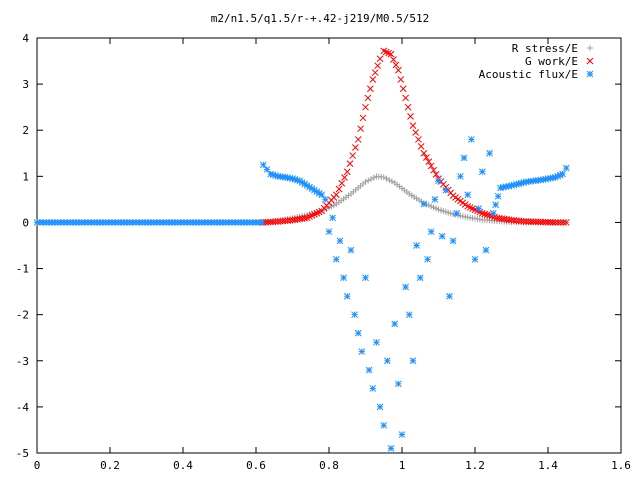 The width and height of the screenshot is (640, 480). I want to click on x-tick-label: 0.6, so click(256, 465).